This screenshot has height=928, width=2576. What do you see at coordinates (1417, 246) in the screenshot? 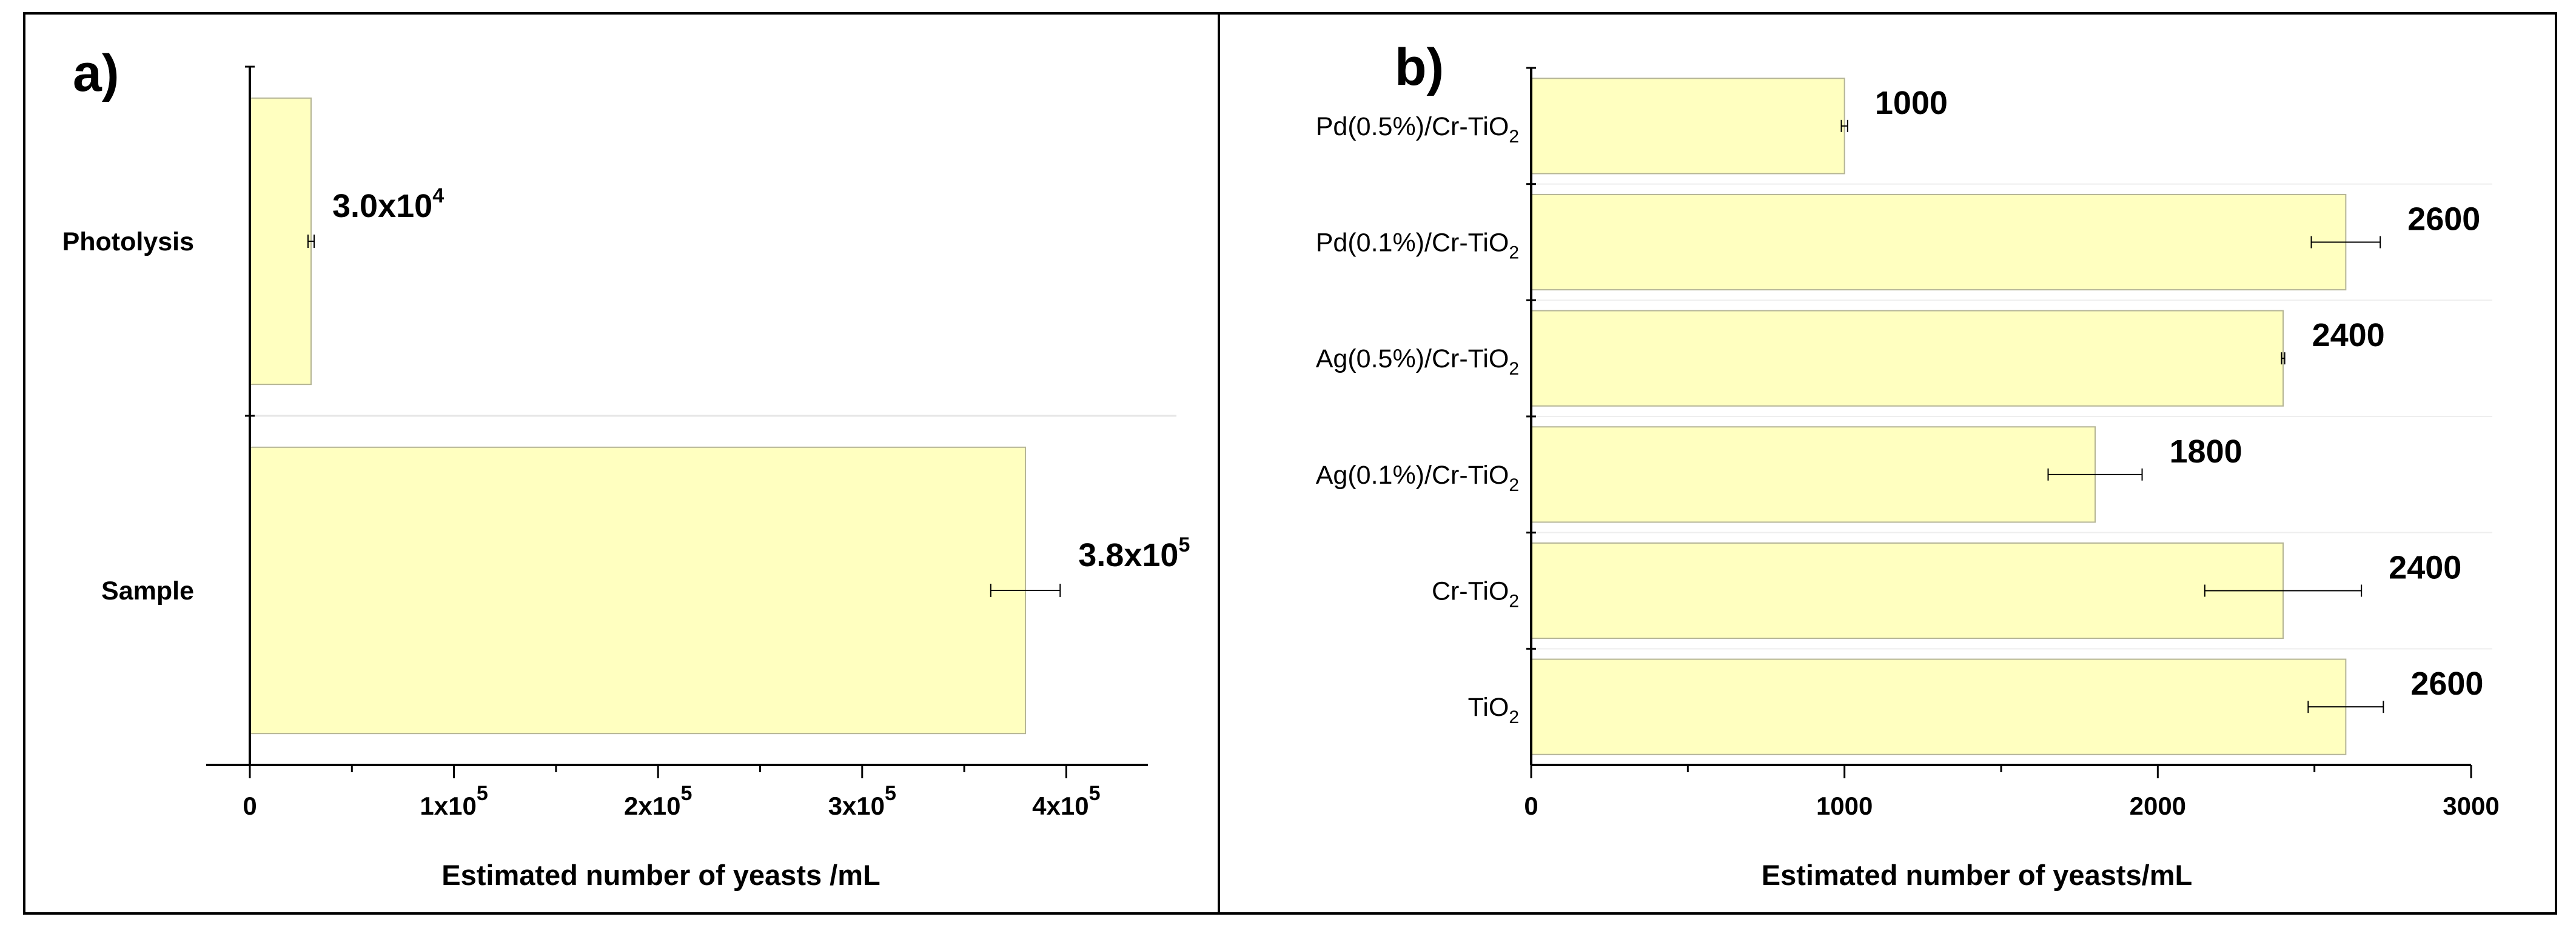
I see `chart-b-category-label: Pd(0.1%)/Cr-TiO2` at bounding box center [1417, 246].